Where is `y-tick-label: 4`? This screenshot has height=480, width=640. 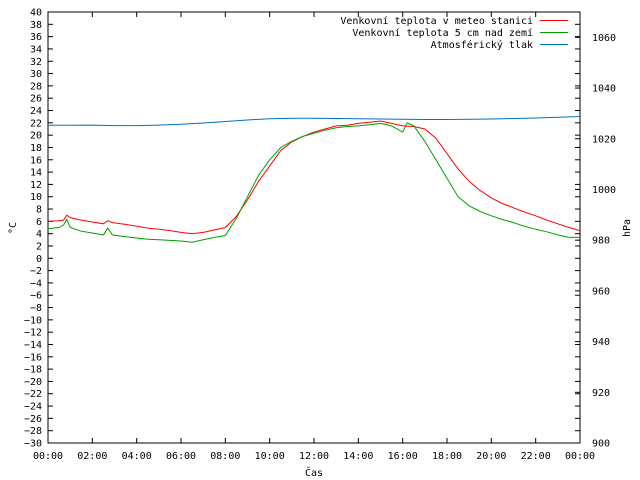 y-tick-label: 4 is located at coordinates (39, 234).